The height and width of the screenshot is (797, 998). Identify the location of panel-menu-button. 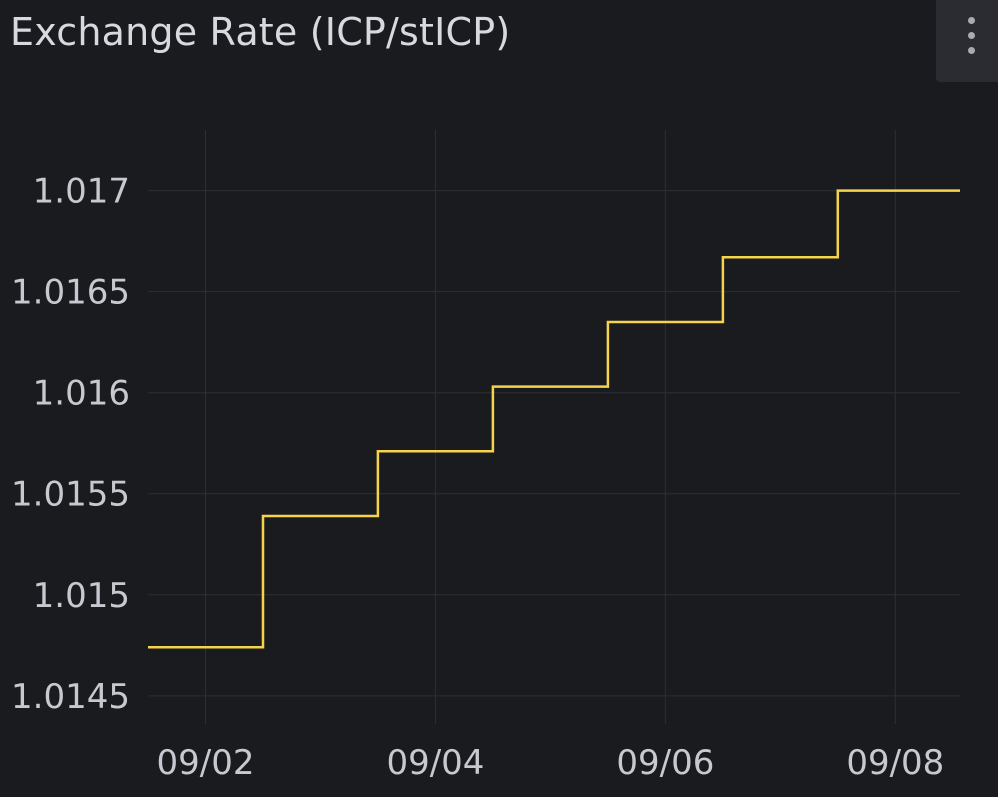
(967, 41).